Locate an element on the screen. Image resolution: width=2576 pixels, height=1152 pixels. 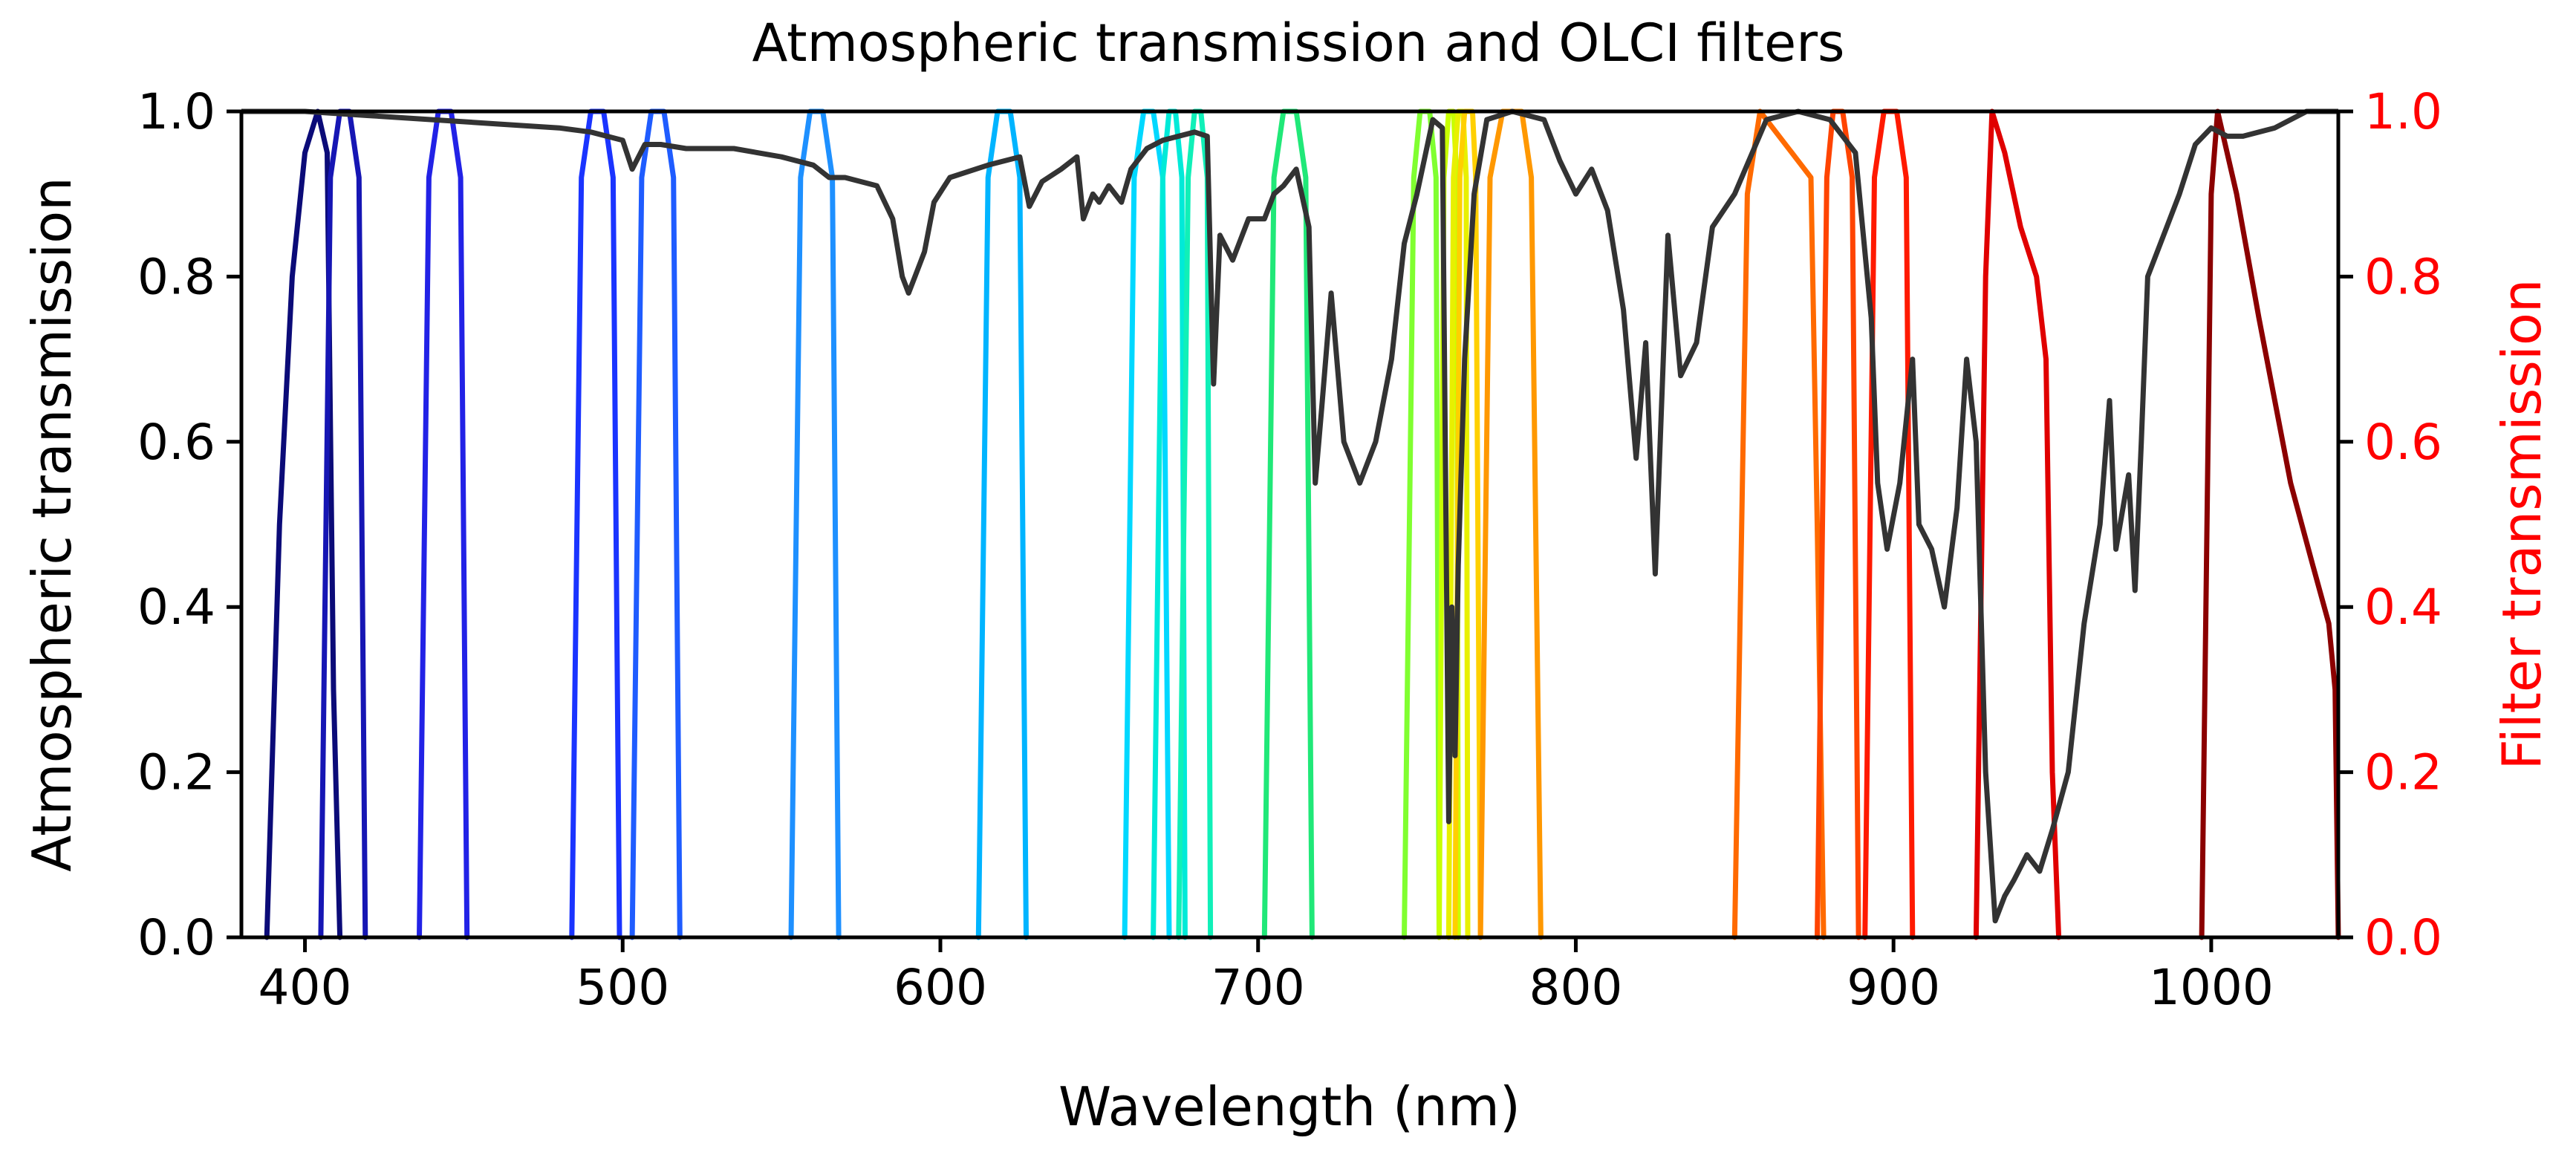
filter-line-oa11 is located at coordinates (1288, 524).